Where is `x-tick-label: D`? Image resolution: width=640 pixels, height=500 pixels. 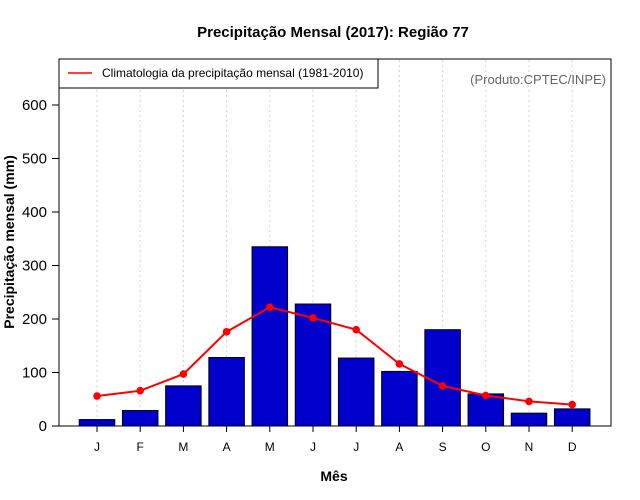 x-tick-label: D is located at coordinates (572, 447).